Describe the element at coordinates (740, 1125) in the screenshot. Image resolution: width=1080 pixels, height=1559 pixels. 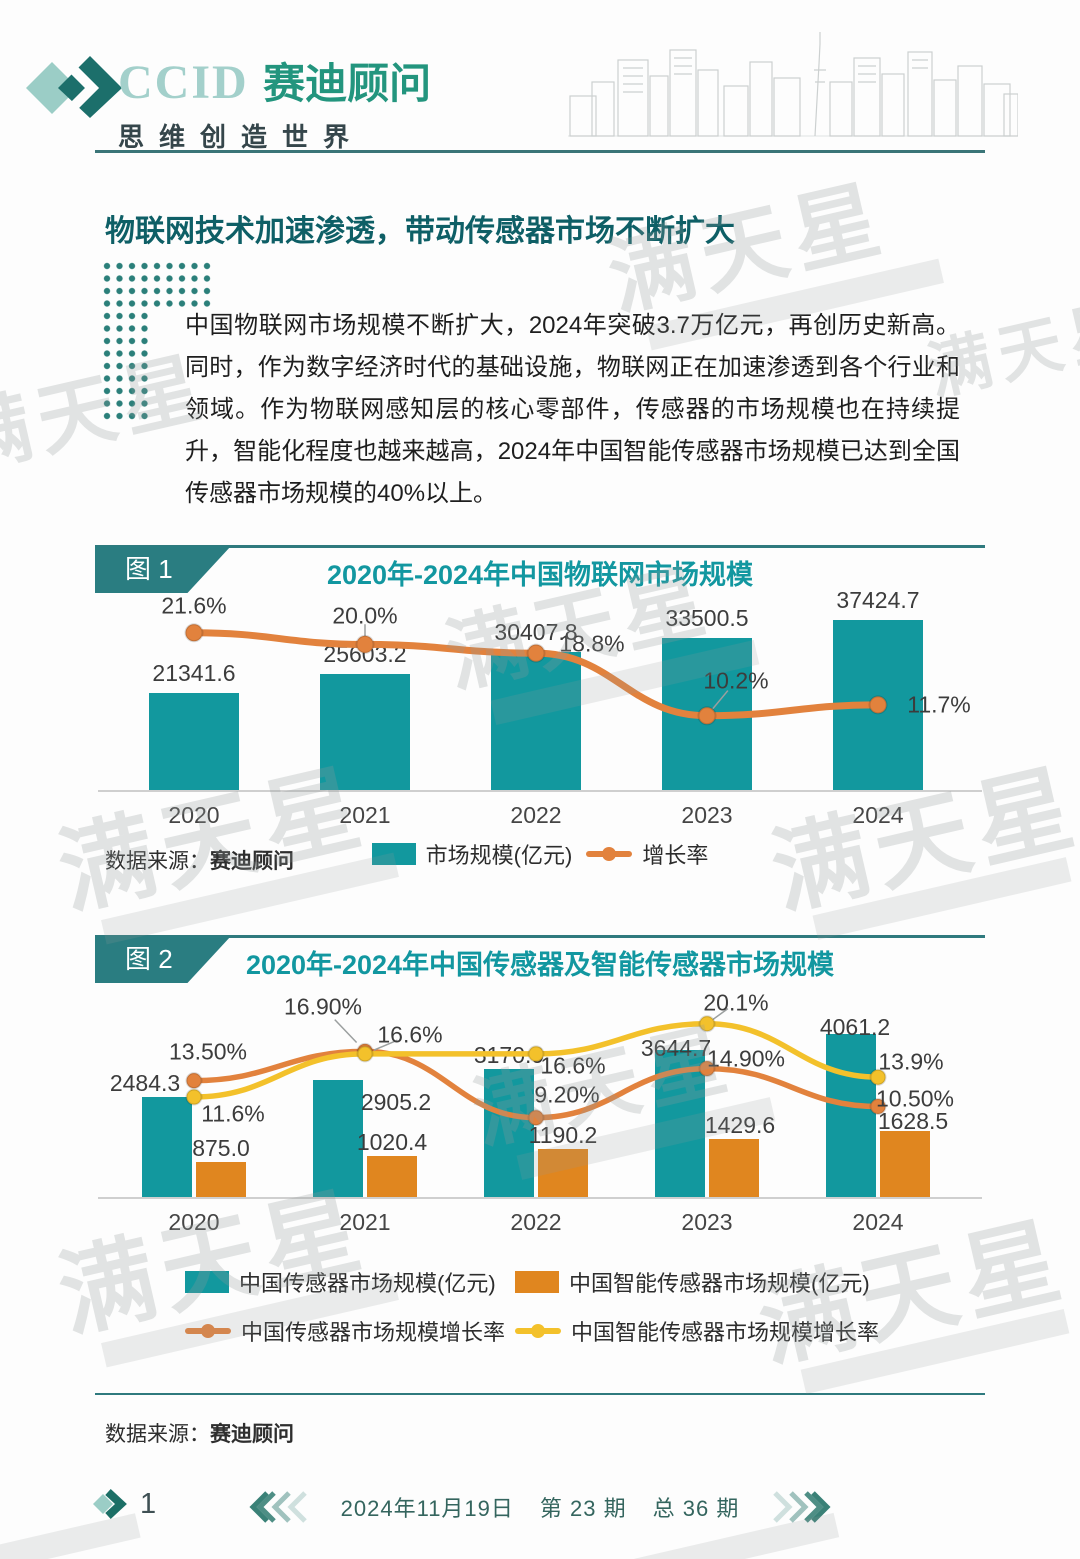
I see `value-label: 1429.6` at that location.